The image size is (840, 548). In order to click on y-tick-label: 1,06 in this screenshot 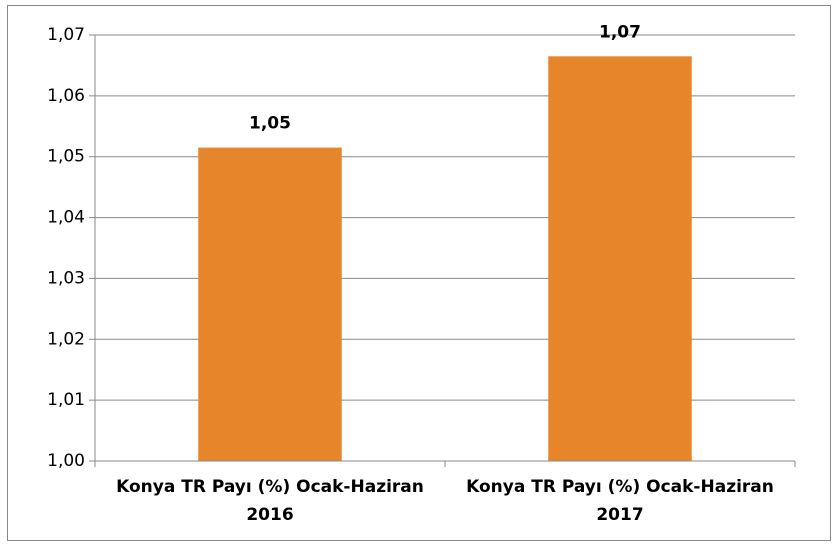, I will do `click(66, 96)`.